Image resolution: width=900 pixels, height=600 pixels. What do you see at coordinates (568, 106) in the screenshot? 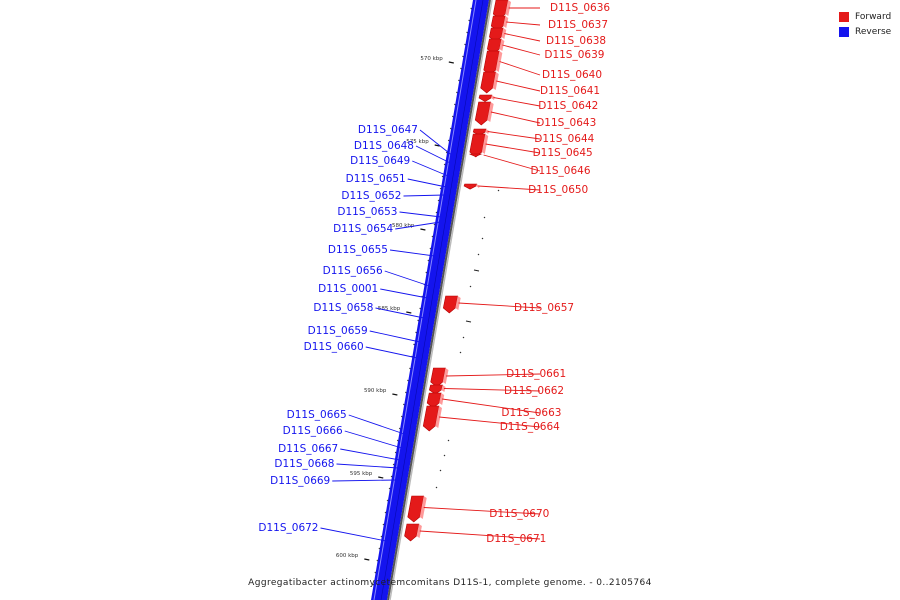
I see `forward-gene-label: D11S_0642` at bounding box center [568, 106].